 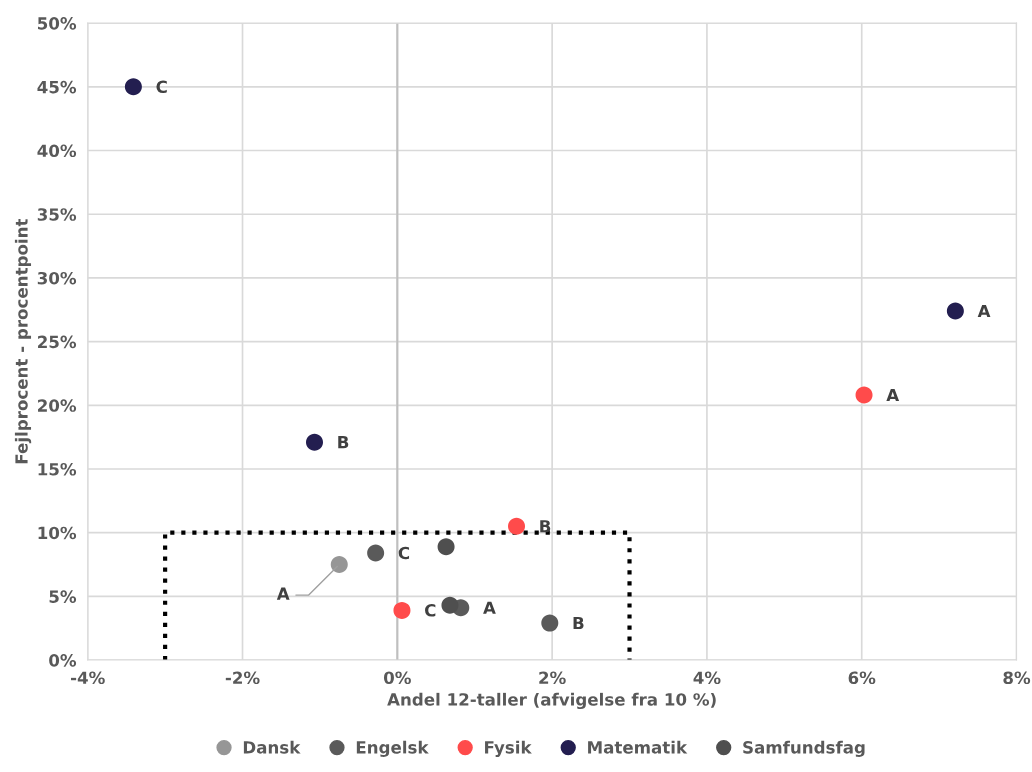 I want to click on y-tick-label: 15%, so click(x=57, y=469).